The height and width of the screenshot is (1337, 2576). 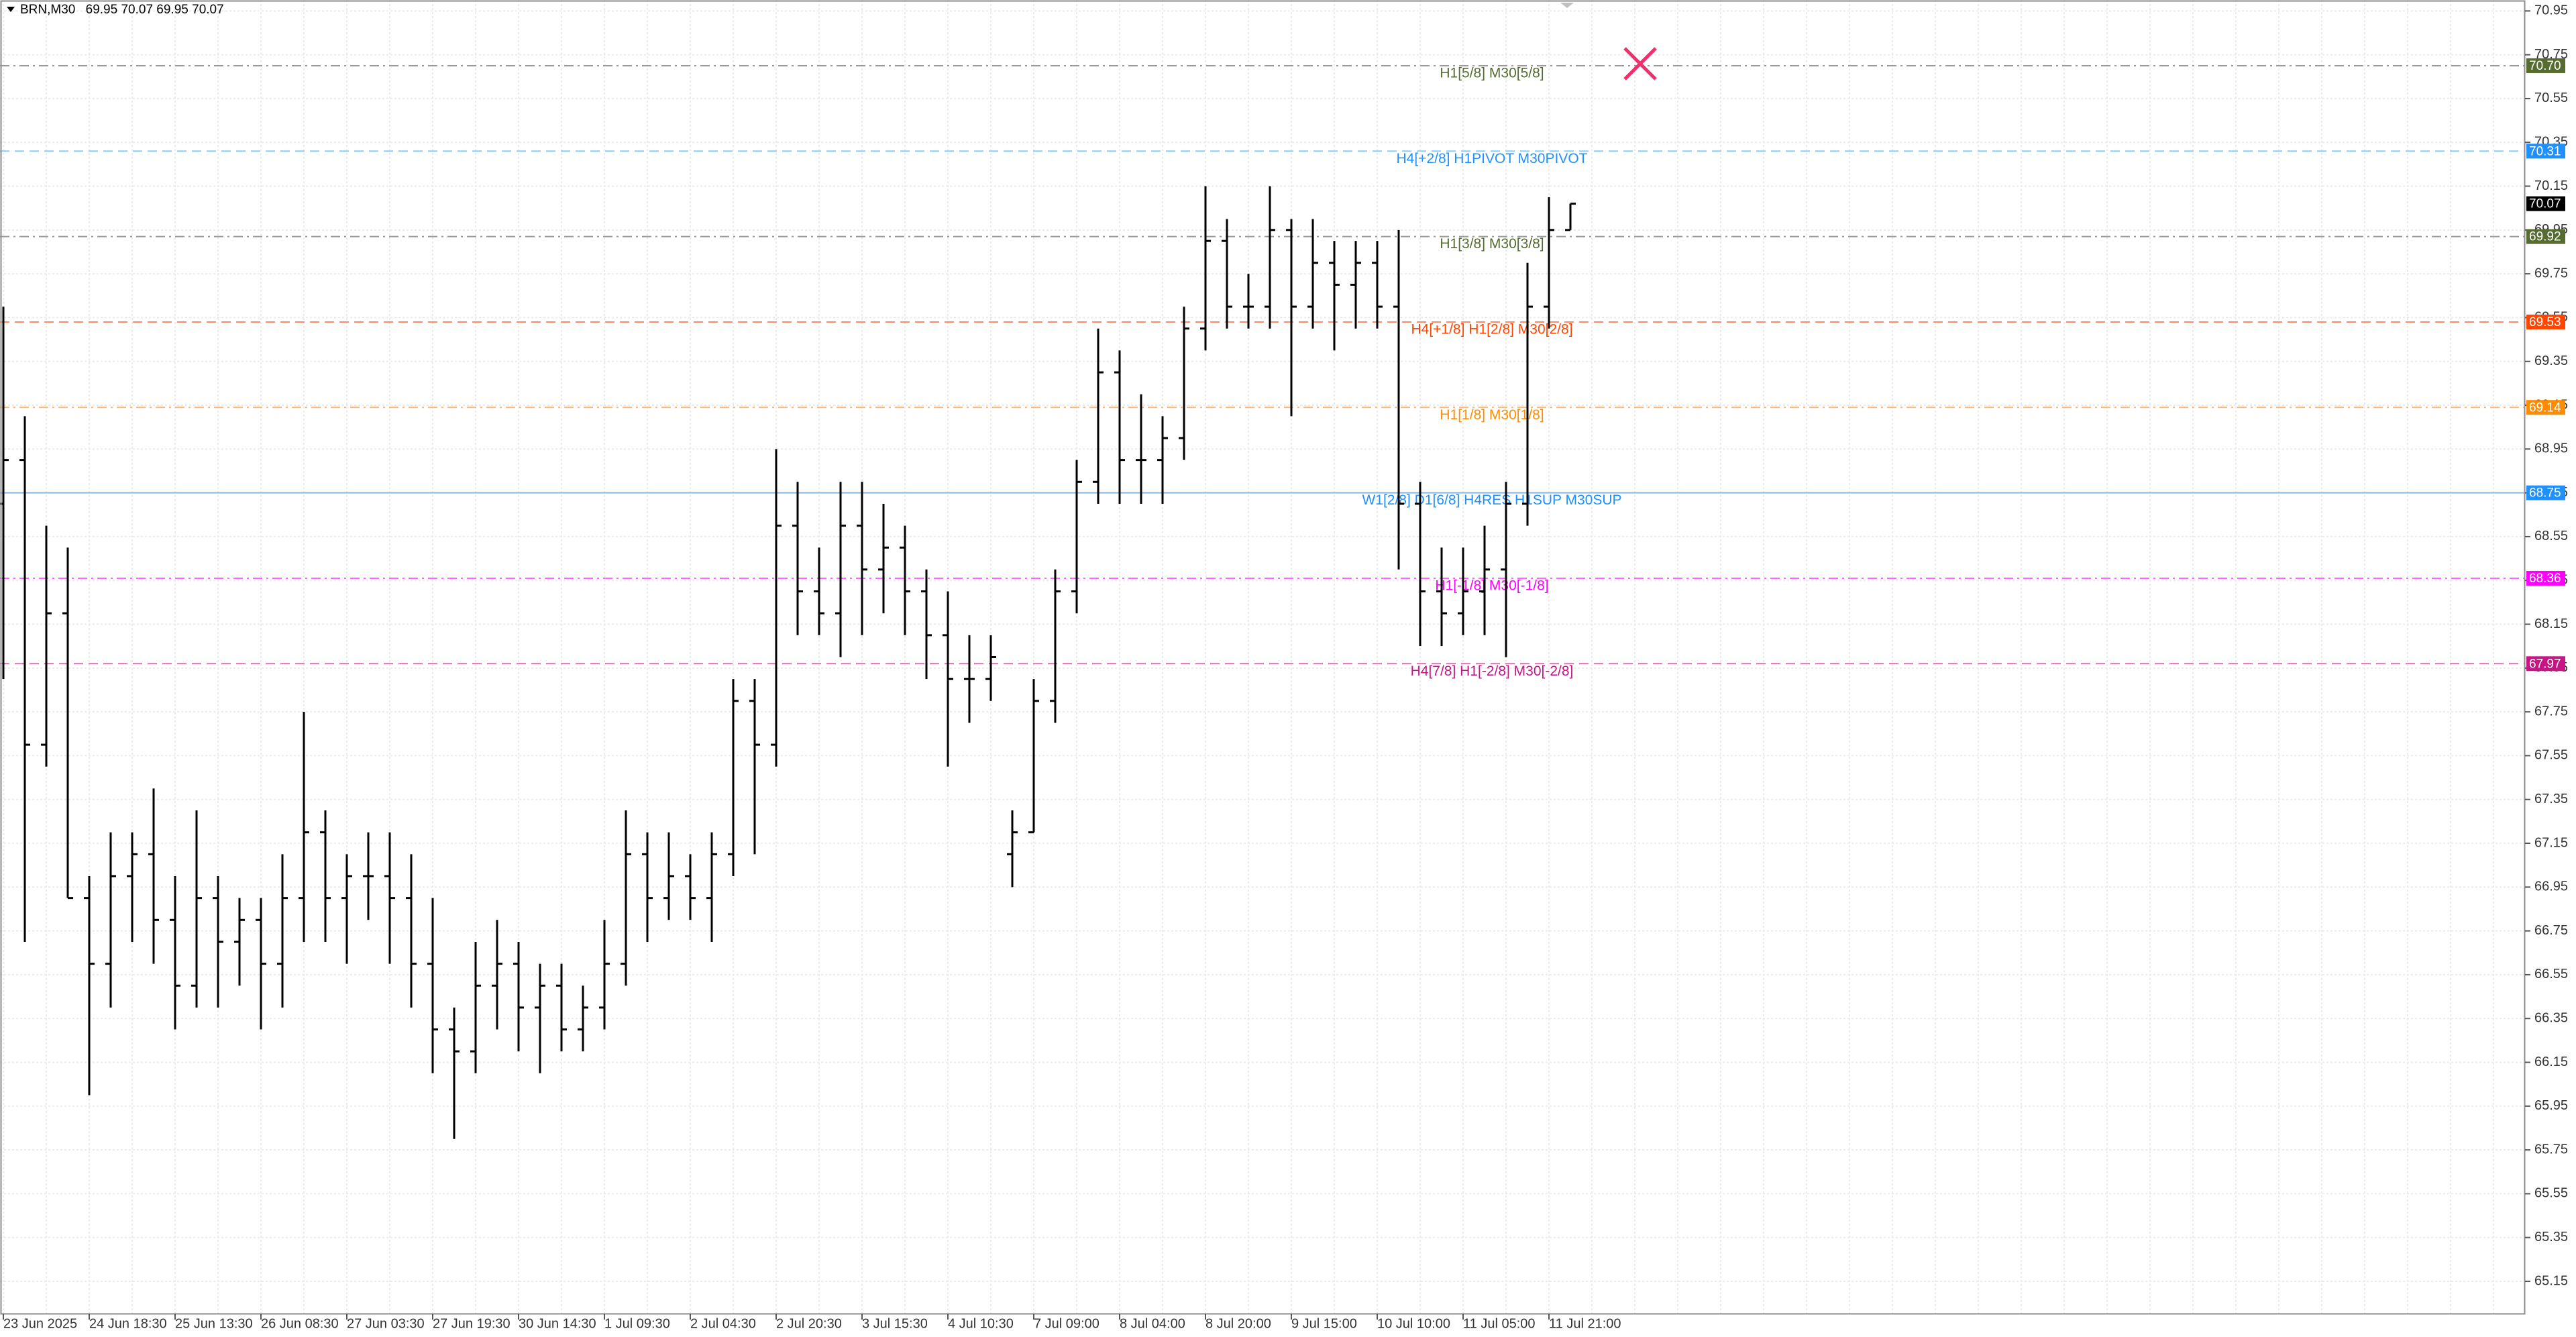 What do you see at coordinates (2551, 755) in the screenshot?
I see `y-tick-label: 67.55` at bounding box center [2551, 755].